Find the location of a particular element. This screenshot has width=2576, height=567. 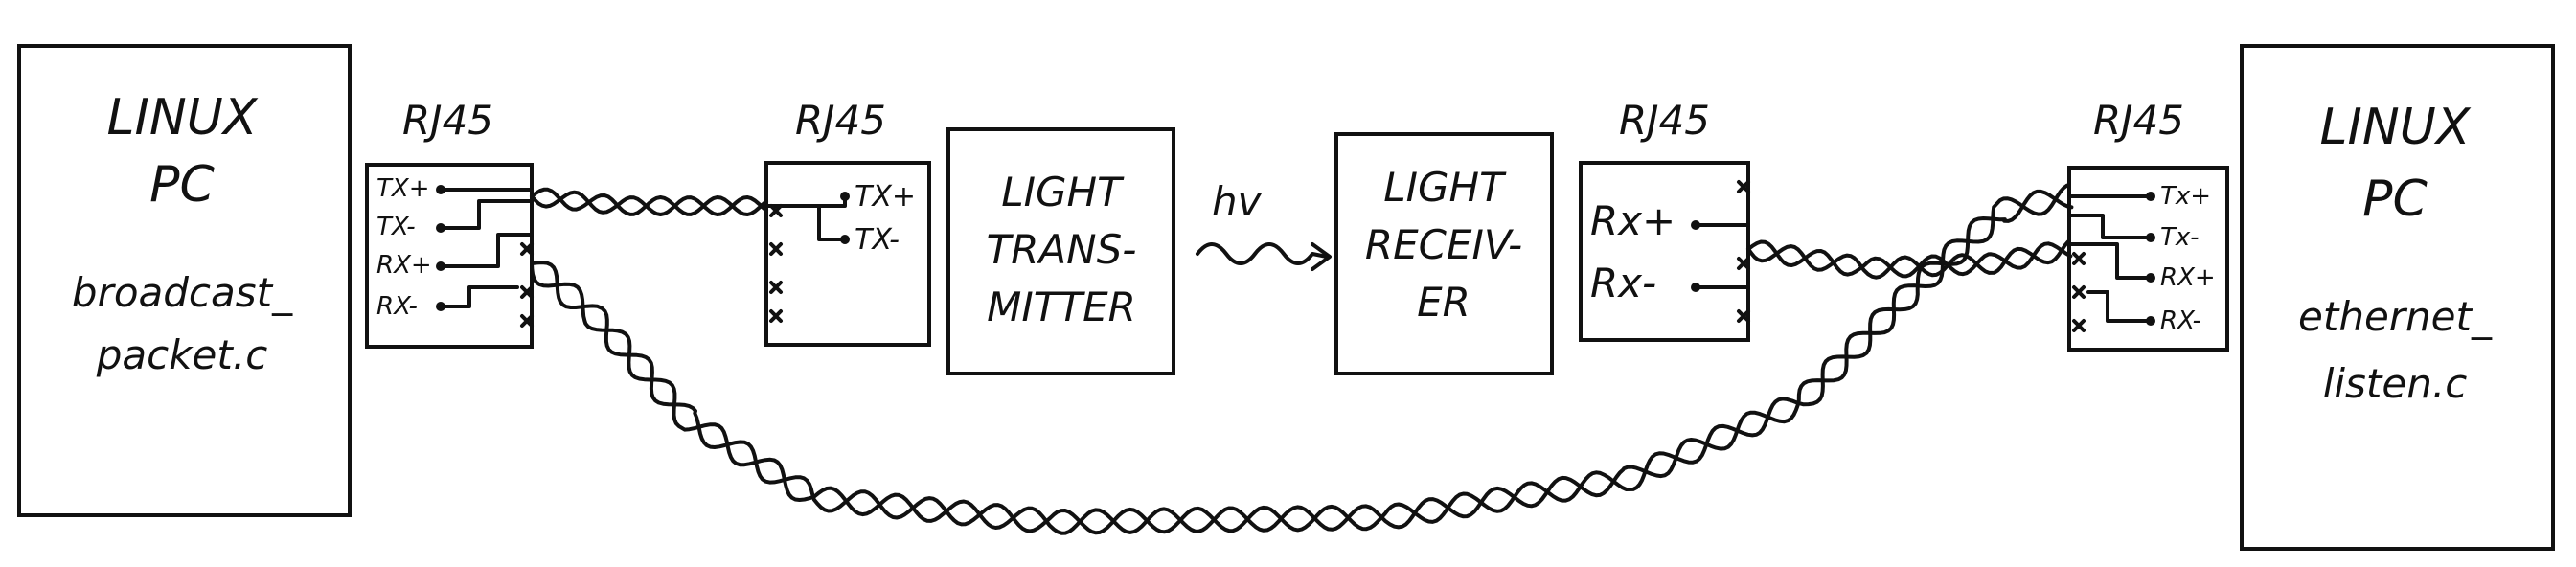

transmitter-rj45-label: RJ45 is located at coordinates (840, 120).